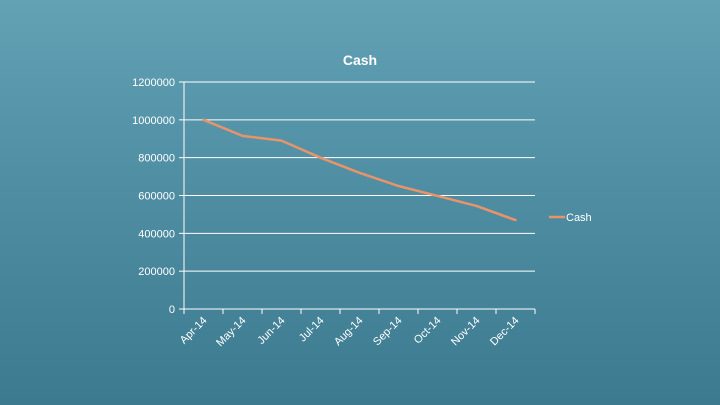  Describe the element at coordinates (156, 234) in the screenshot. I see `y-tick-label: 400000` at that location.